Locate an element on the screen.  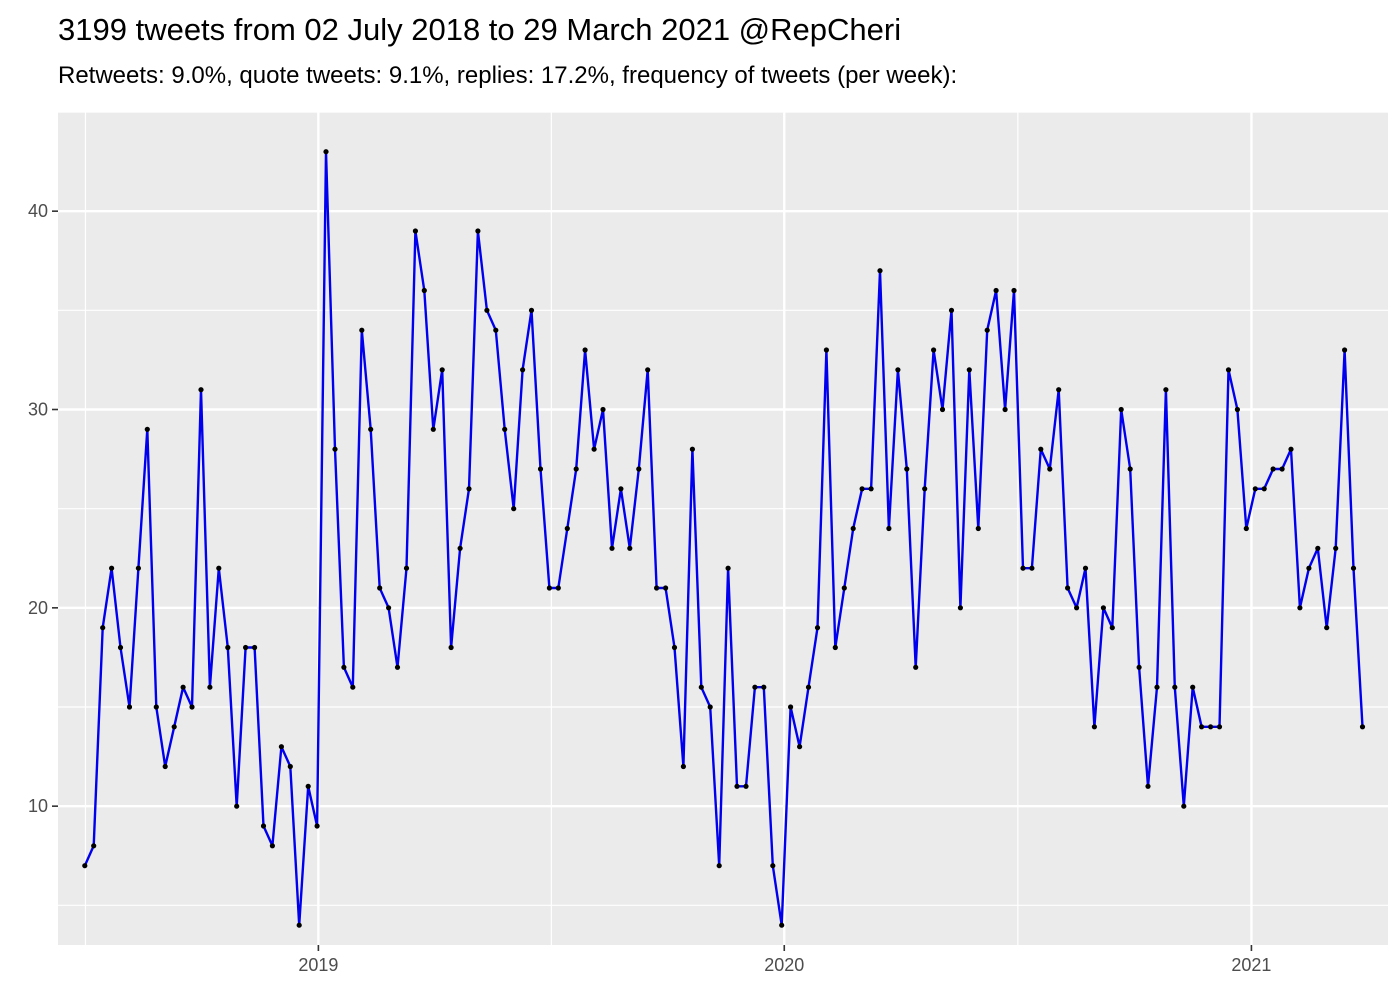
y-tick-label: 40 is located at coordinates (38, 211).